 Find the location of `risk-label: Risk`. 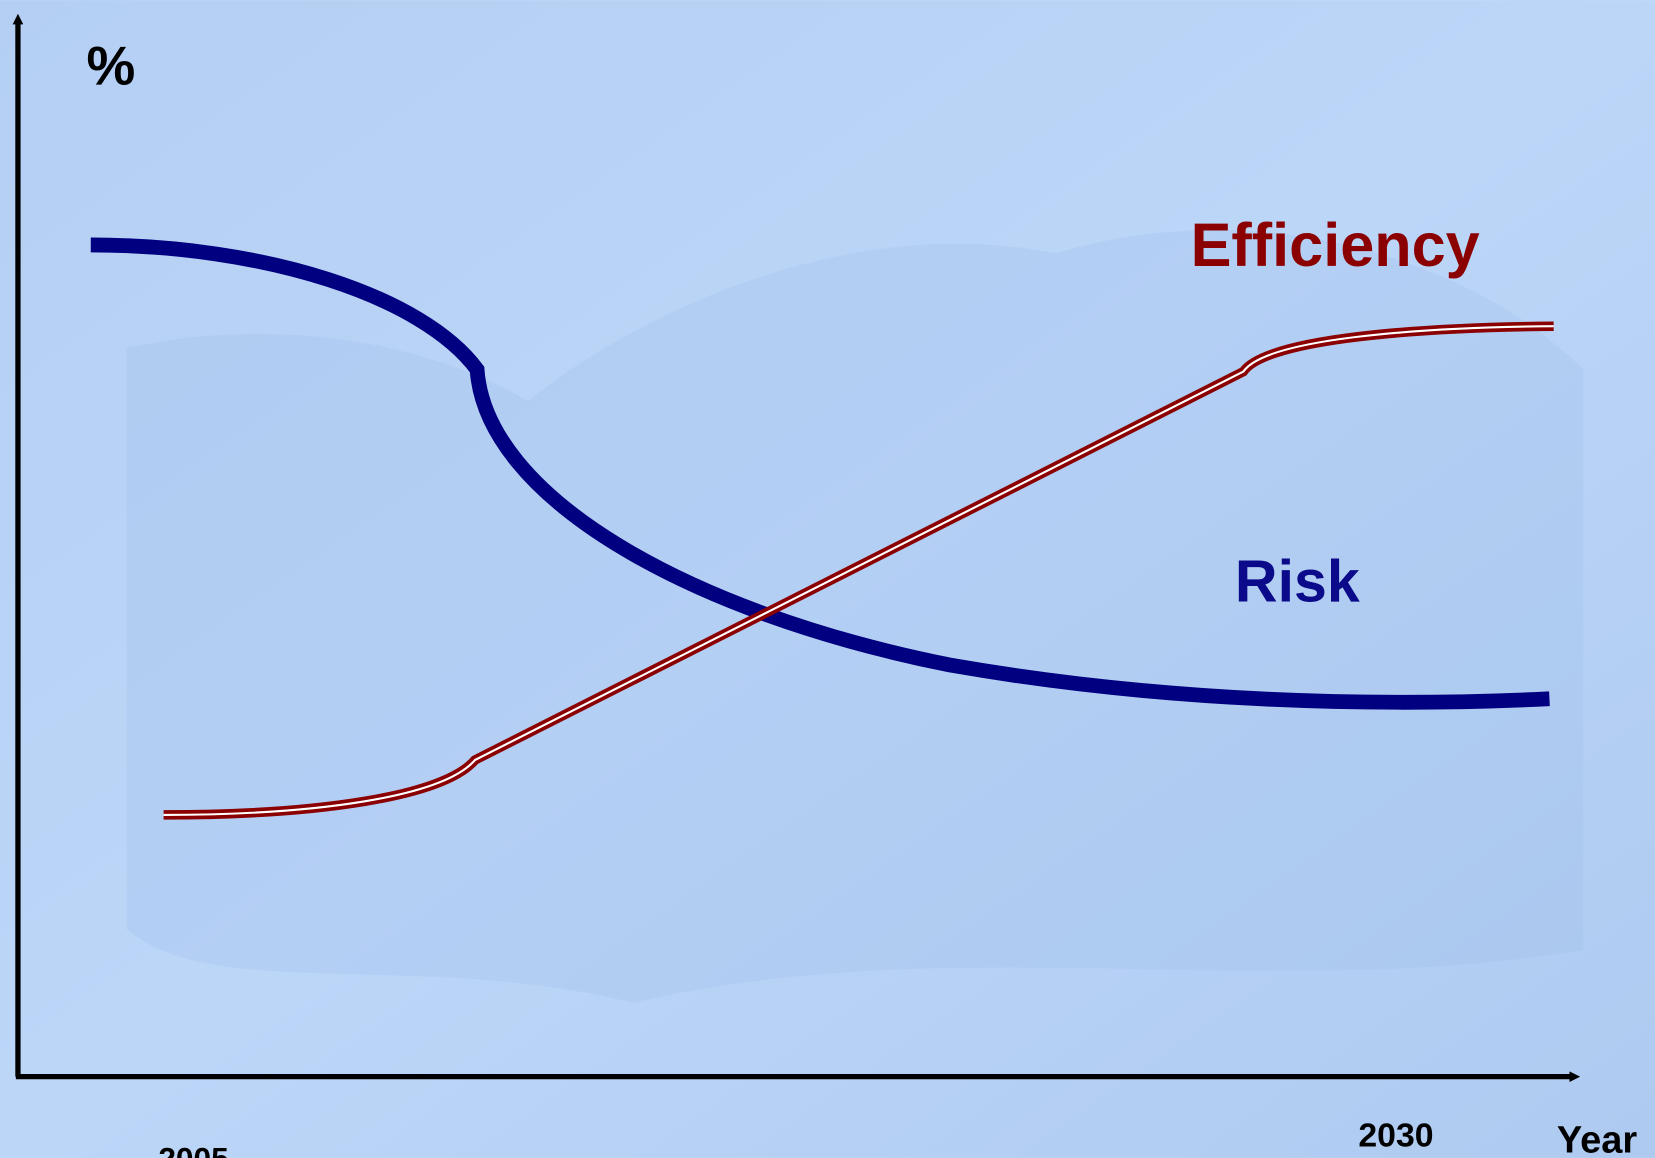

risk-label: Risk is located at coordinates (1297, 581).